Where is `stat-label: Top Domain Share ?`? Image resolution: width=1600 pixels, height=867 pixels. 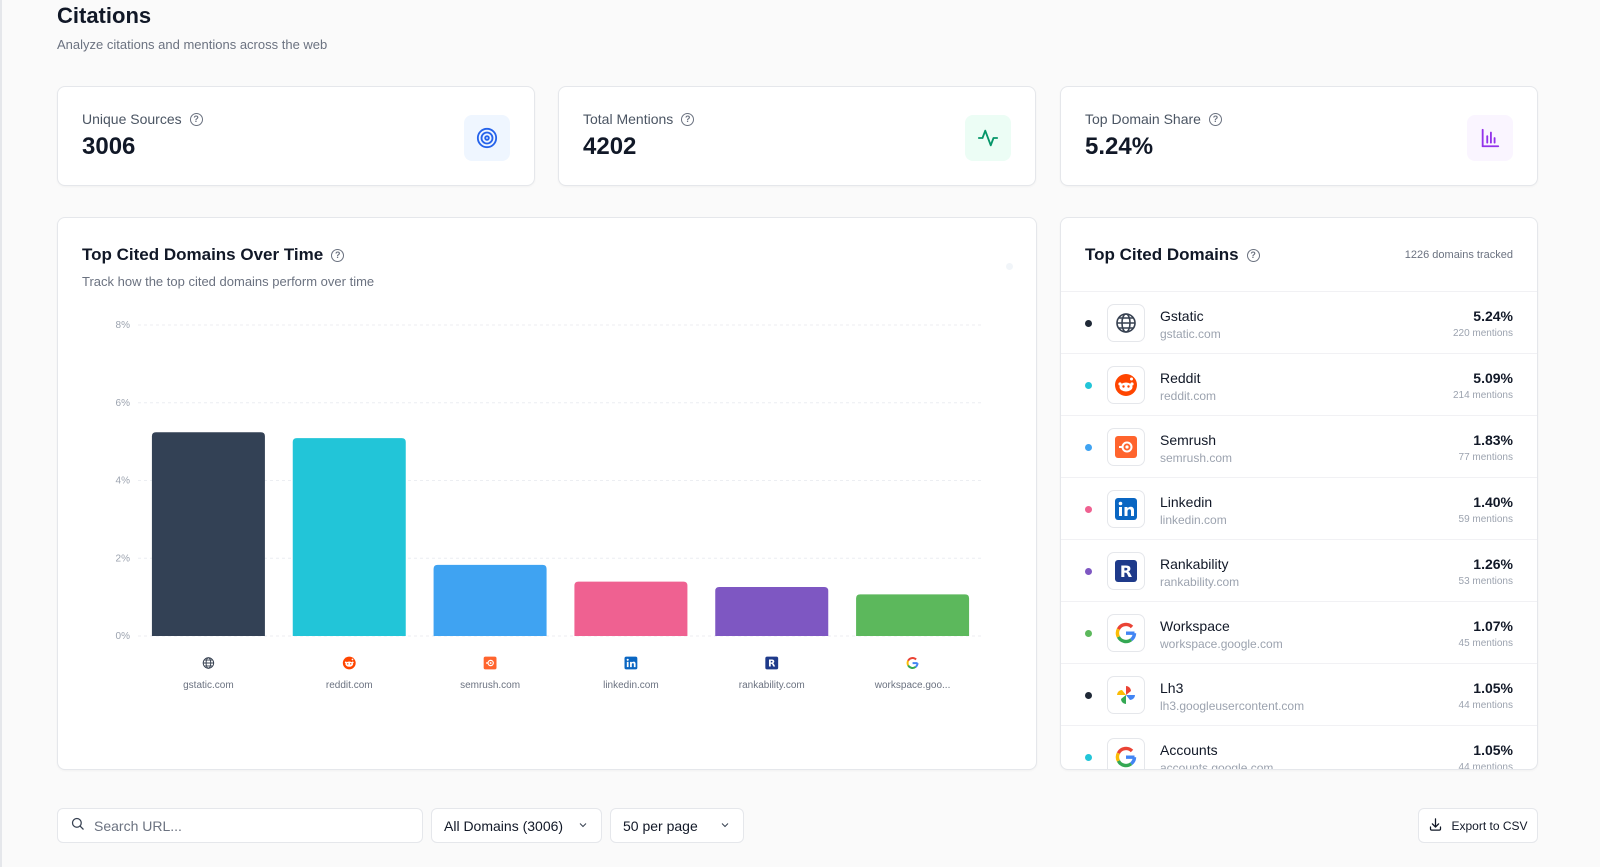 stat-label: Top Domain Share ? is located at coordinates (1153, 119).